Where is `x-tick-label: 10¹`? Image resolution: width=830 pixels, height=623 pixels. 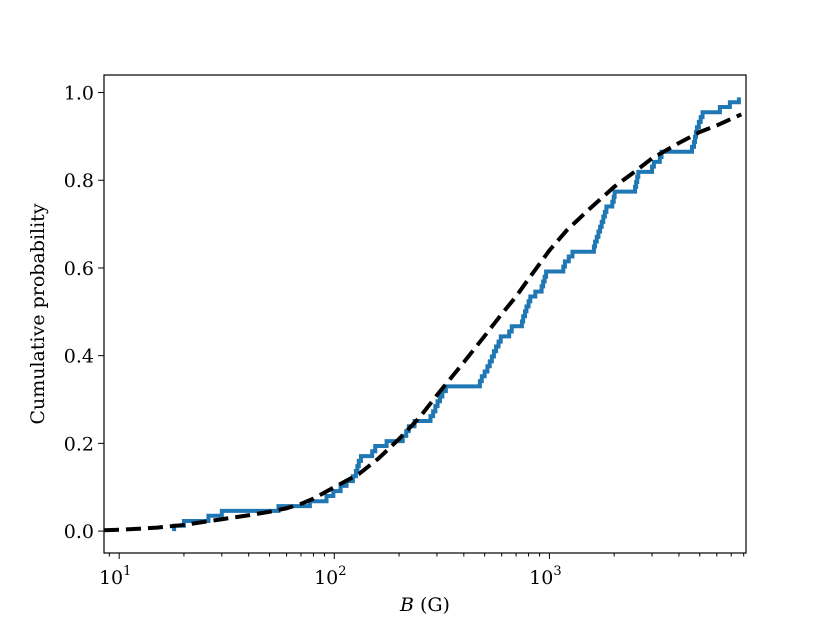
x-tick-label: 10¹ is located at coordinates (115, 576).